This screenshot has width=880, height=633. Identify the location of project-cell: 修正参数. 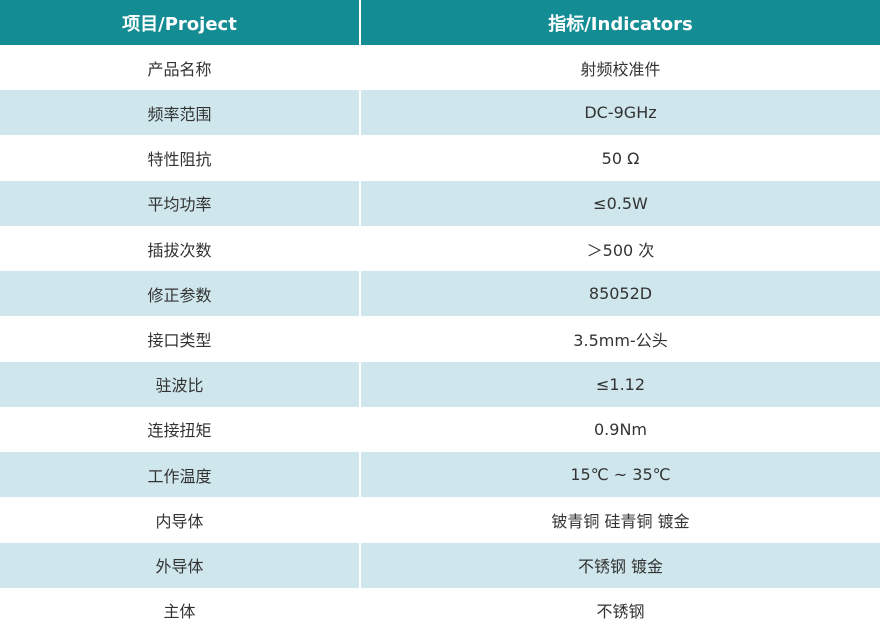
(180, 294).